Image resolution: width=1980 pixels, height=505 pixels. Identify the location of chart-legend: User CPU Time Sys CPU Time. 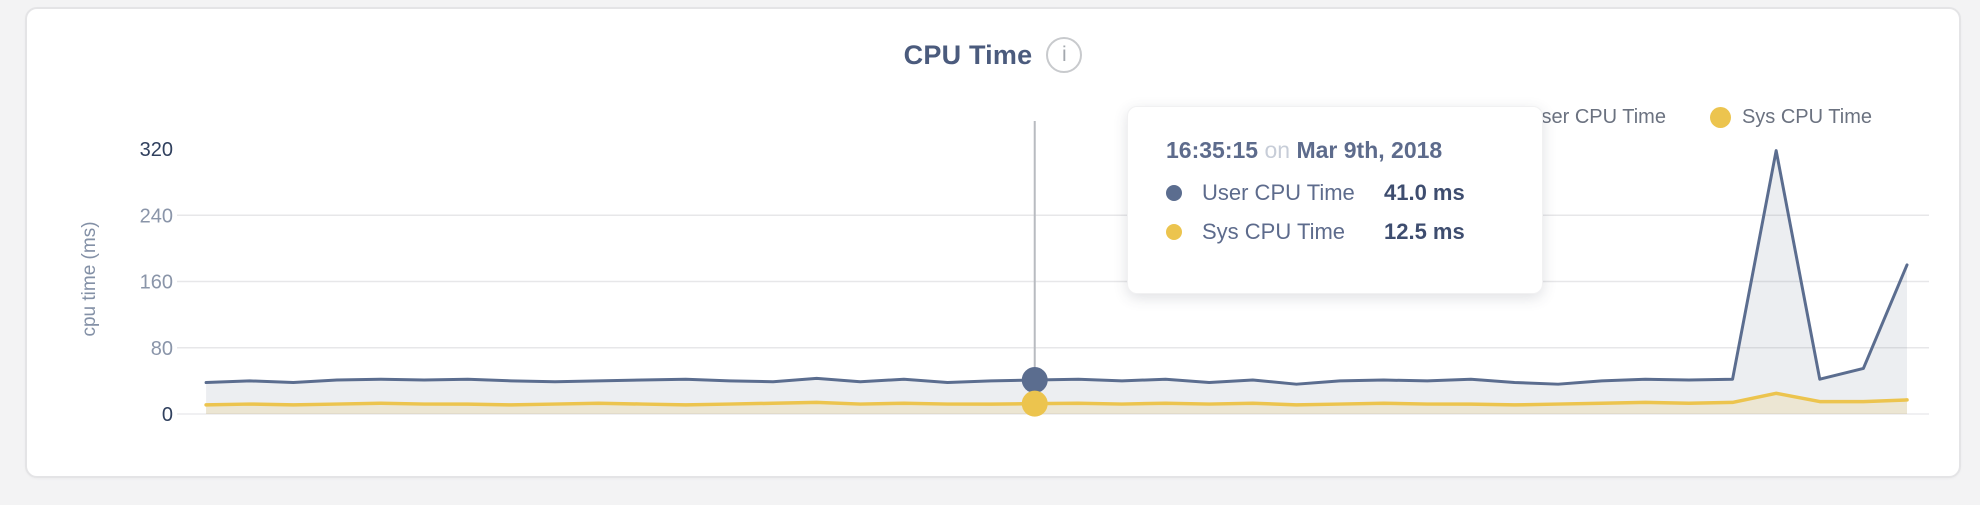
(1683, 117).